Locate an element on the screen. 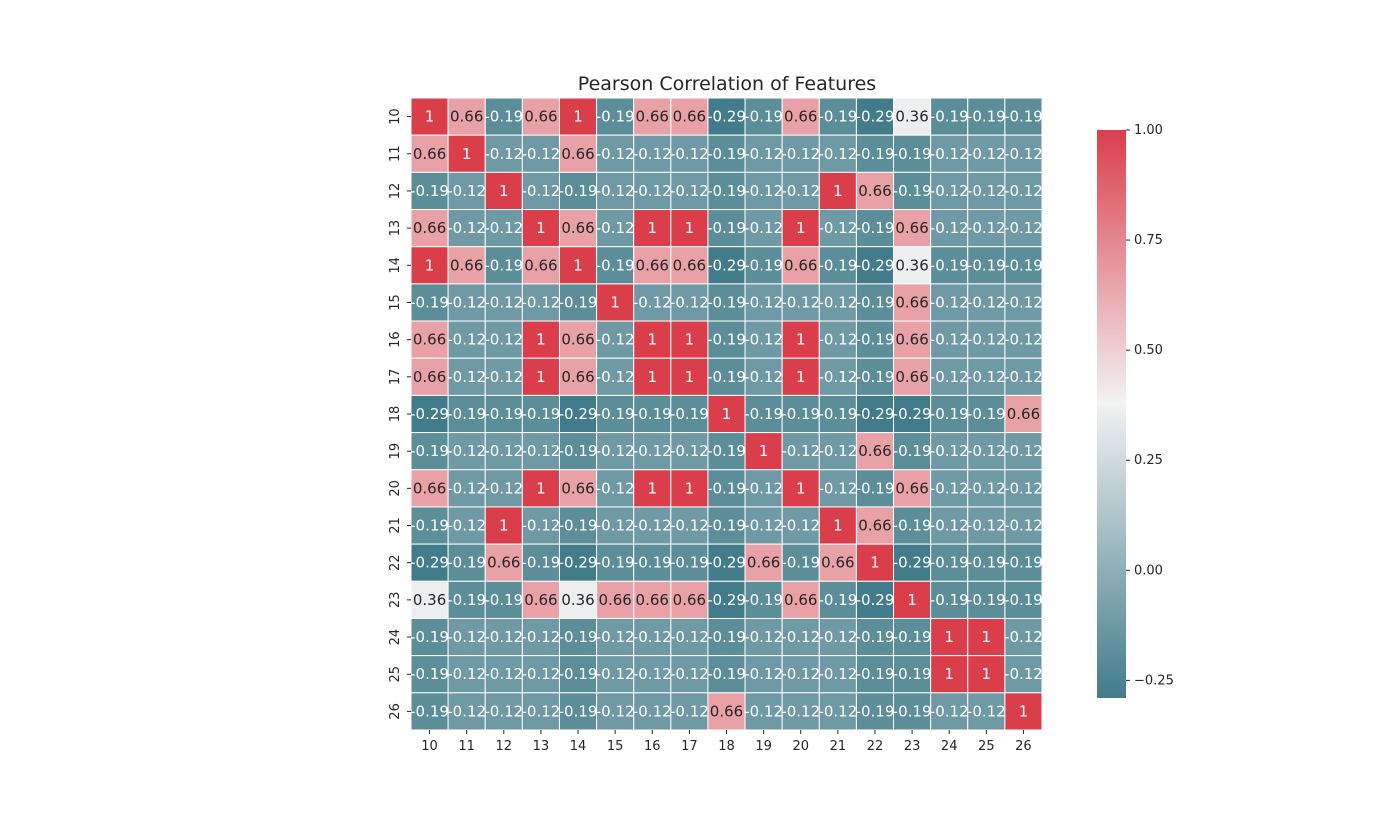 The image size is (1400, 821). x-tick-label: 20 is located at coordinates (800, 746).